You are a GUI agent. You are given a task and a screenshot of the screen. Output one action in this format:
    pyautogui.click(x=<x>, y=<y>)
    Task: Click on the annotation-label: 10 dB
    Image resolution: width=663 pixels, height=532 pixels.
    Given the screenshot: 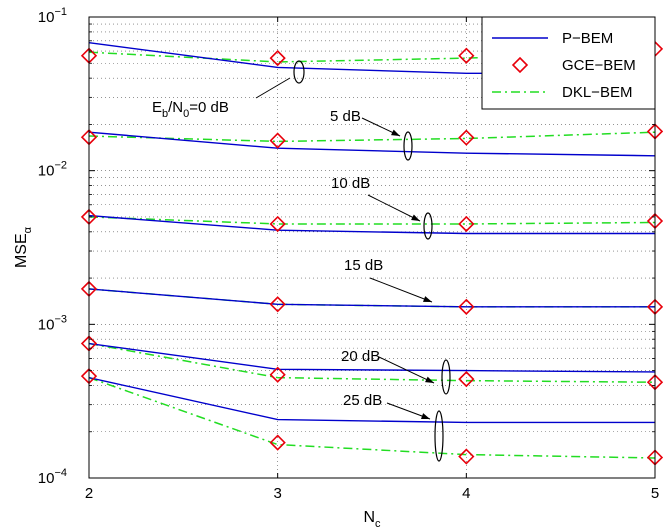 What is the action you would take?
    pyautogui.click(x=350, y=183)
    